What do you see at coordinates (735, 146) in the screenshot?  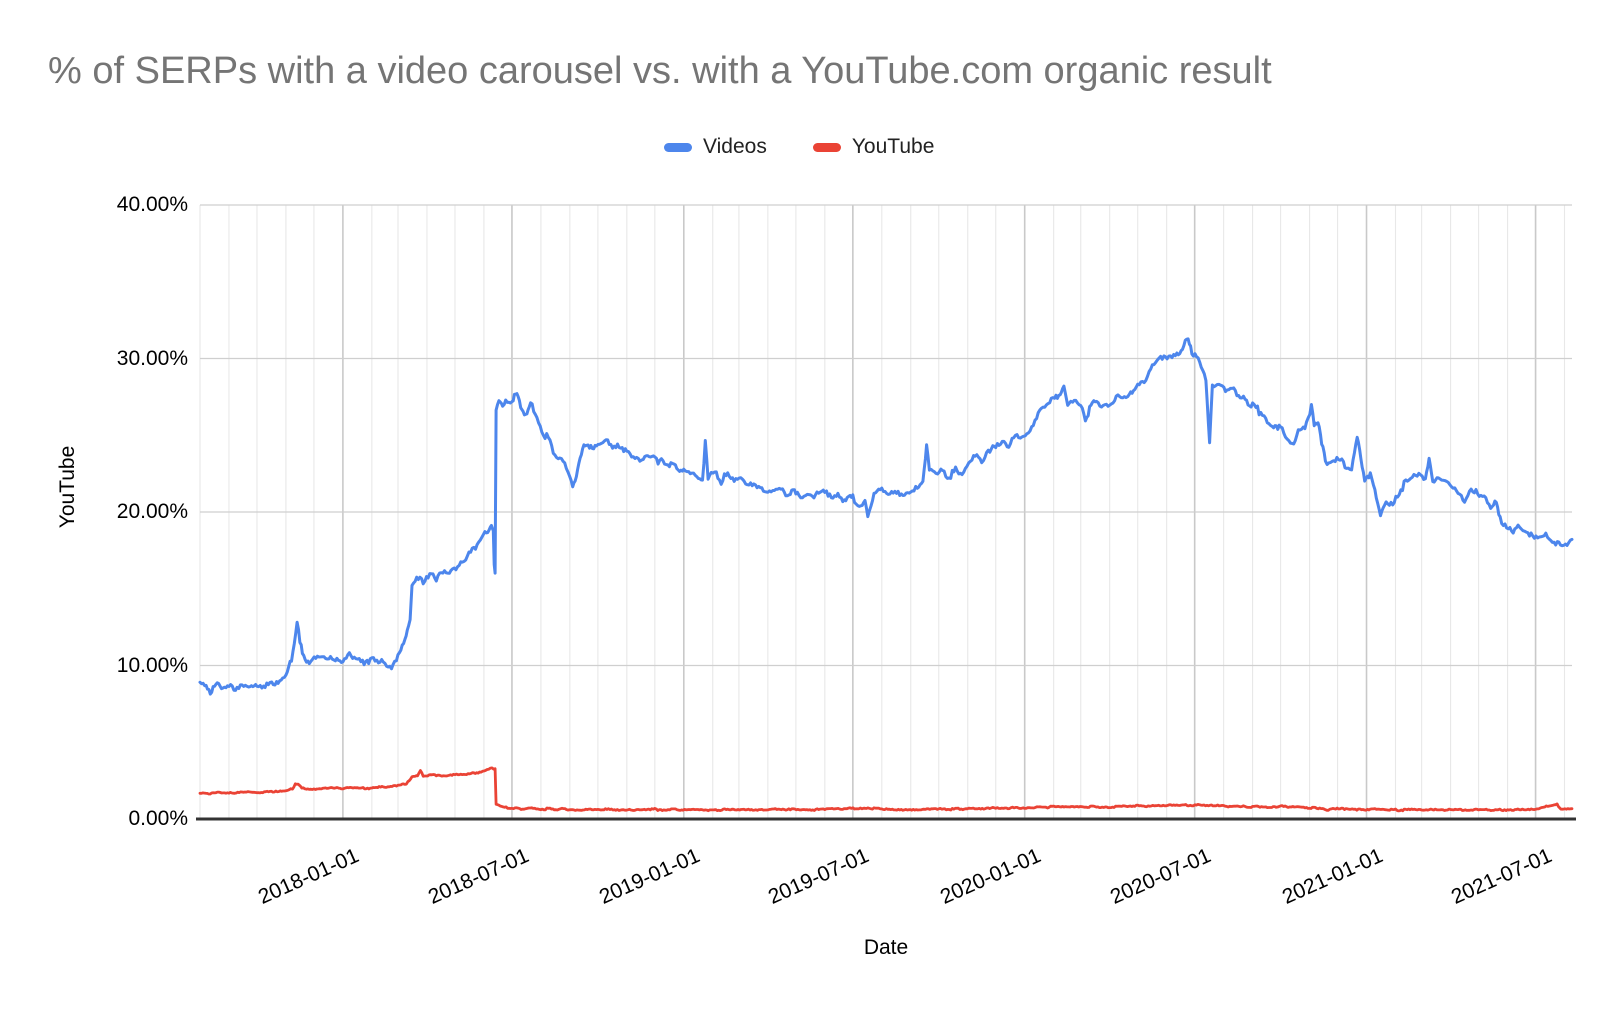 I see `videos-legend-label: Videos` at bounding box center [735, 146].